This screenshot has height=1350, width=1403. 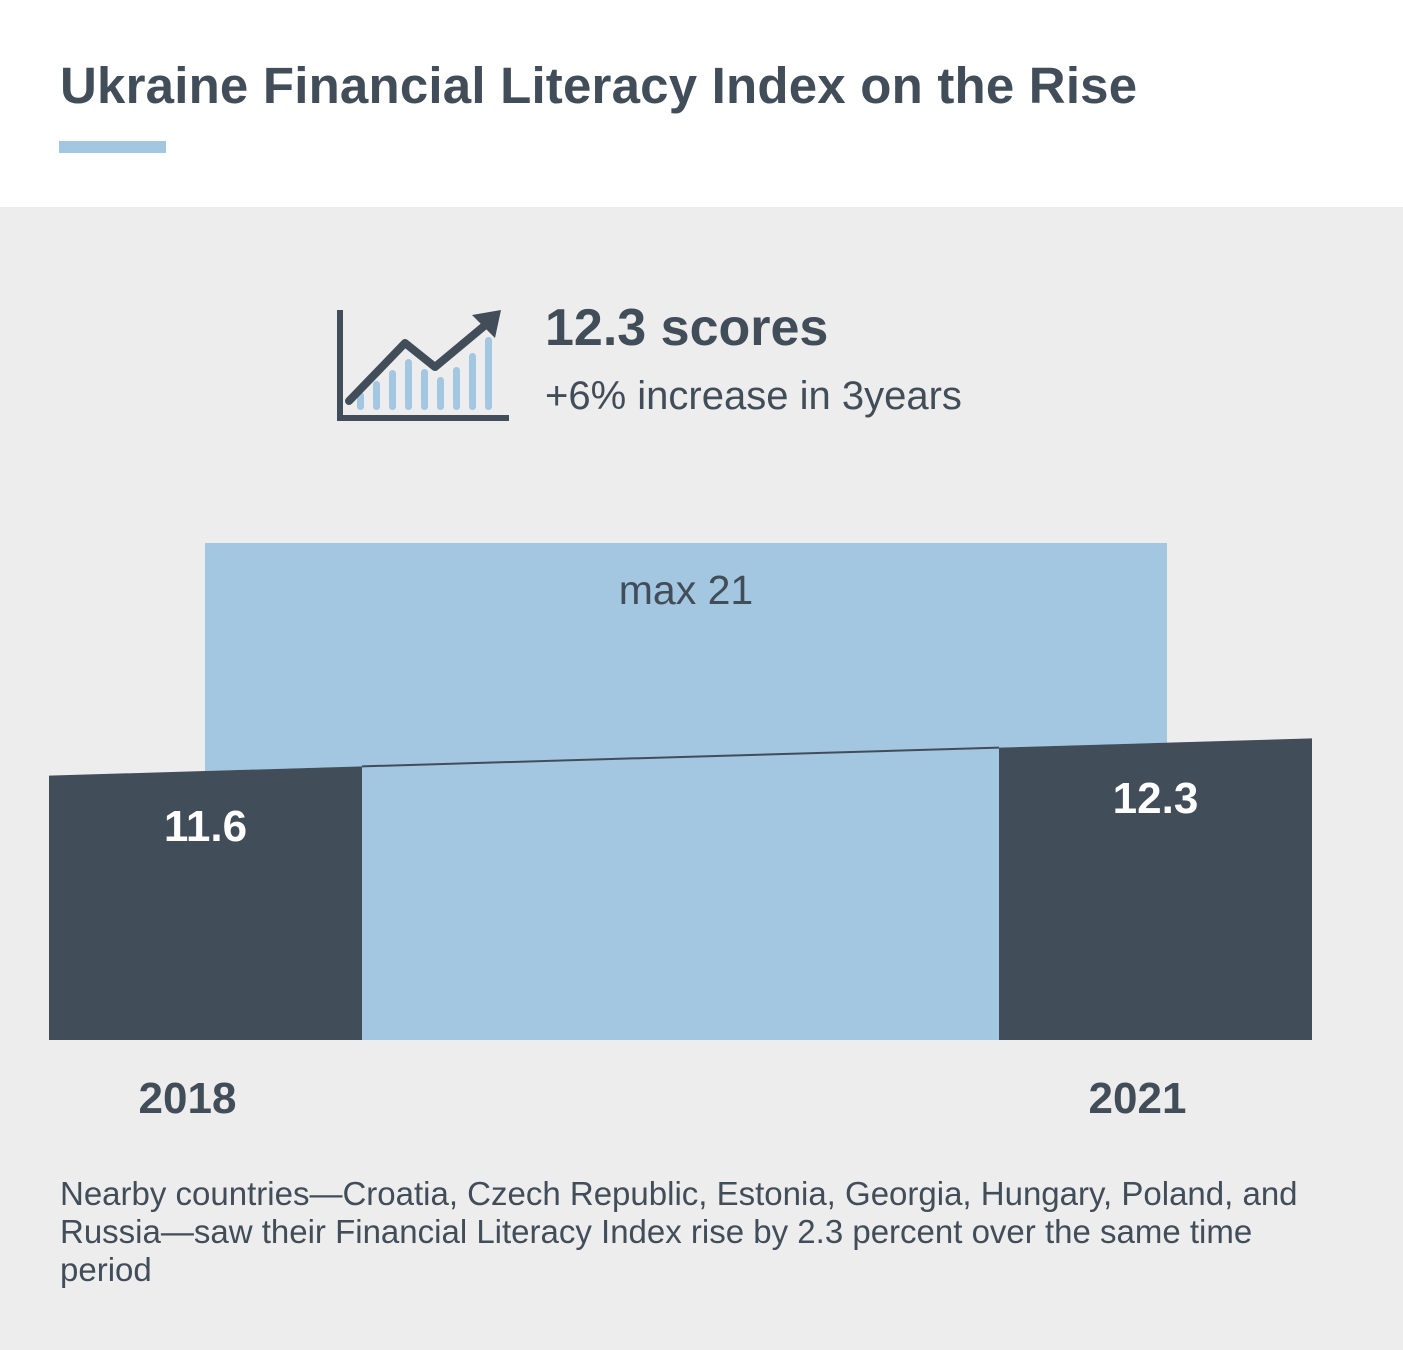 What do you see at coordinates (753, 396) in the screenshot?
I see `highlight-subtitle: +6% increase in 3years` at bounding box center [753, 396].